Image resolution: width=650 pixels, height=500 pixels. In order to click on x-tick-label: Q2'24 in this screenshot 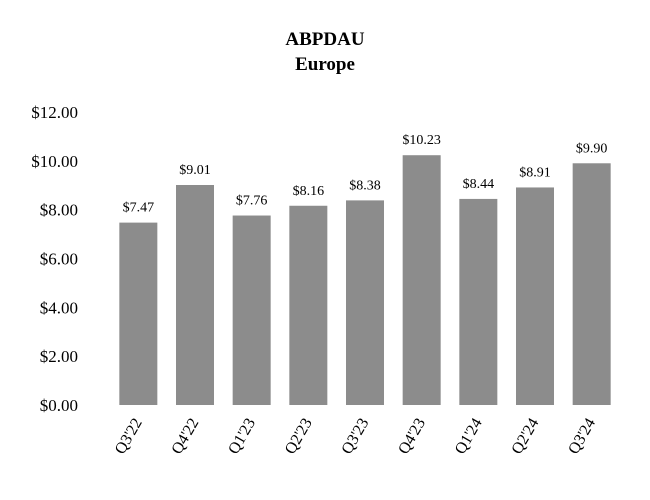, I will do `click(526, 437)`.